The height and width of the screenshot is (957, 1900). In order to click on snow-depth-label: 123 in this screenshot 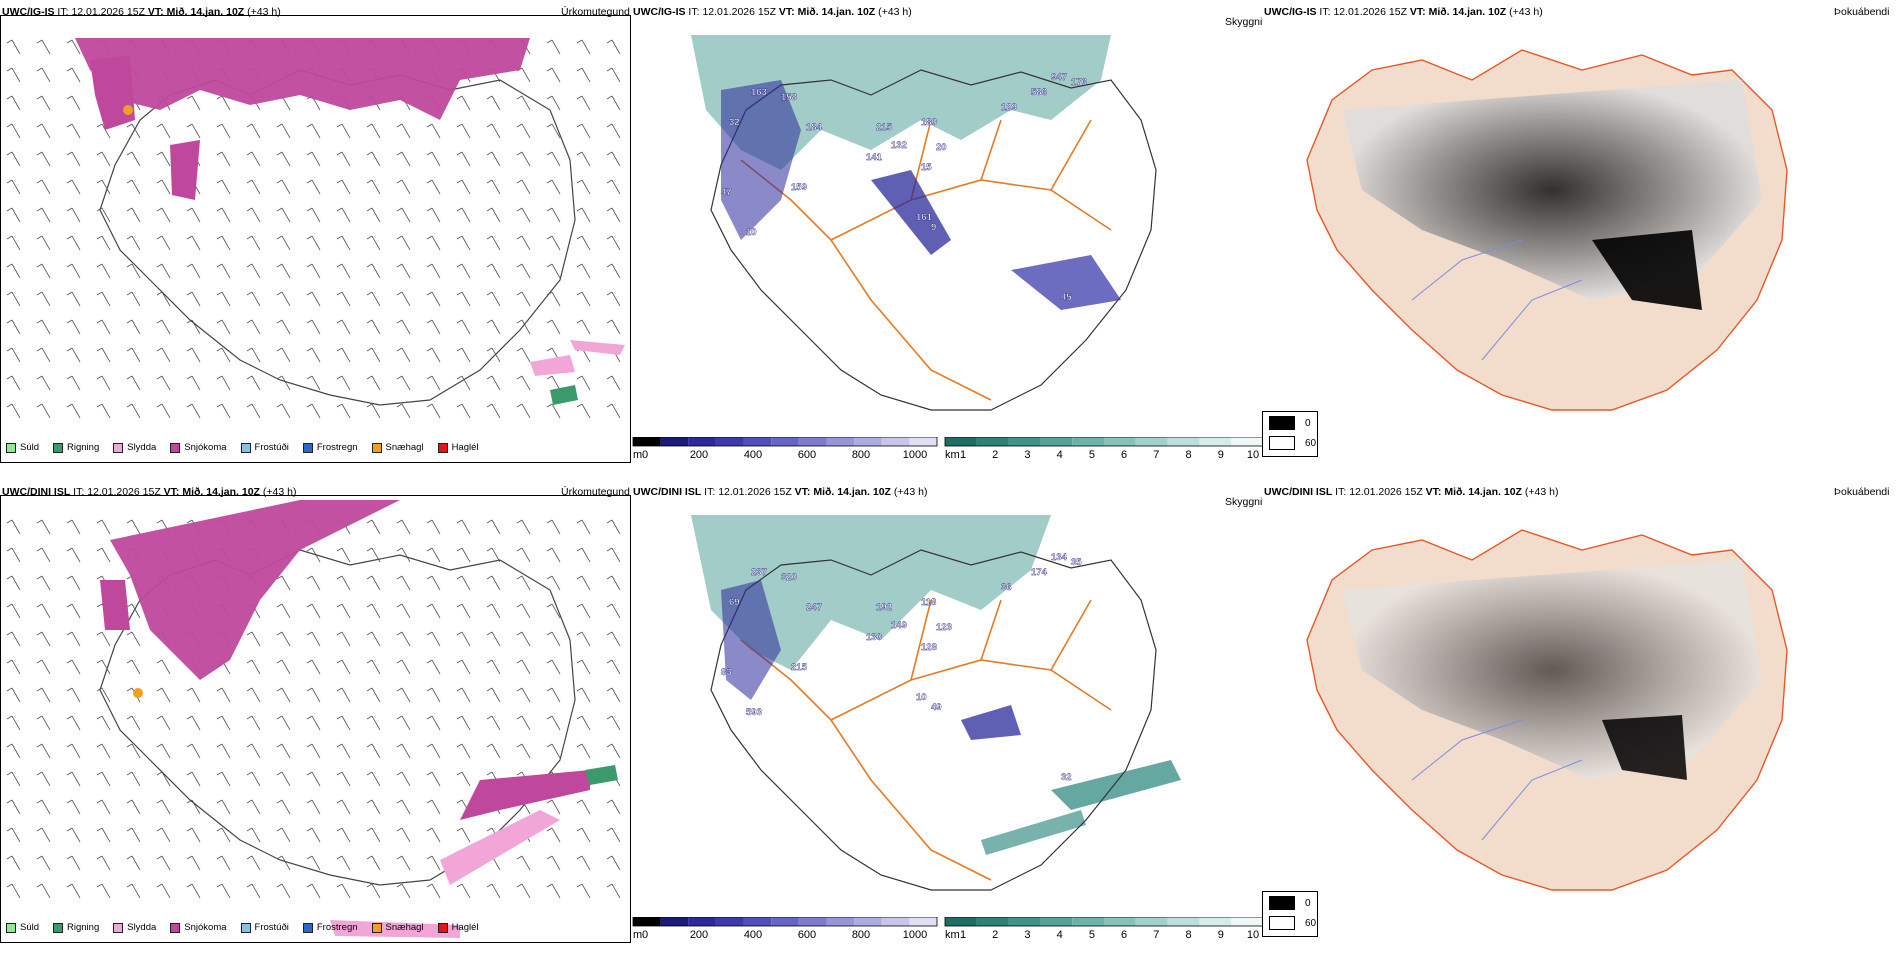, I will do `click(944, 627)`.